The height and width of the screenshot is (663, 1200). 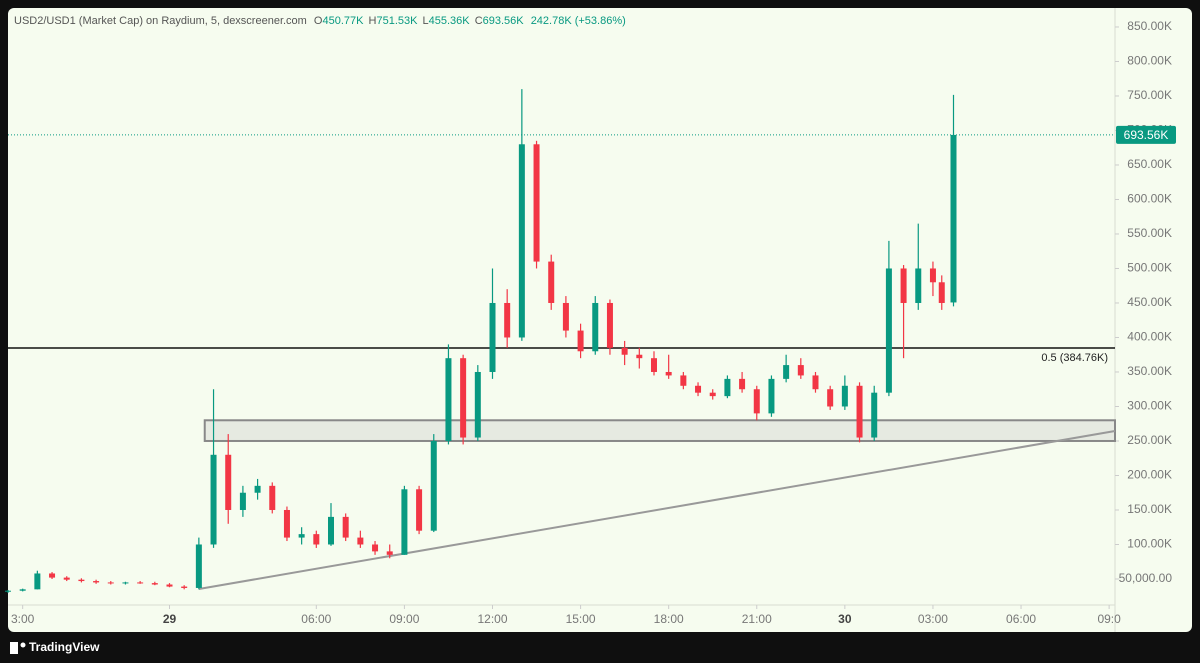 What do you see at coordinates (1149, 475) in the screenshot?
I see `y-tick-label: 200.00K` at bounding box center [1149, 475].